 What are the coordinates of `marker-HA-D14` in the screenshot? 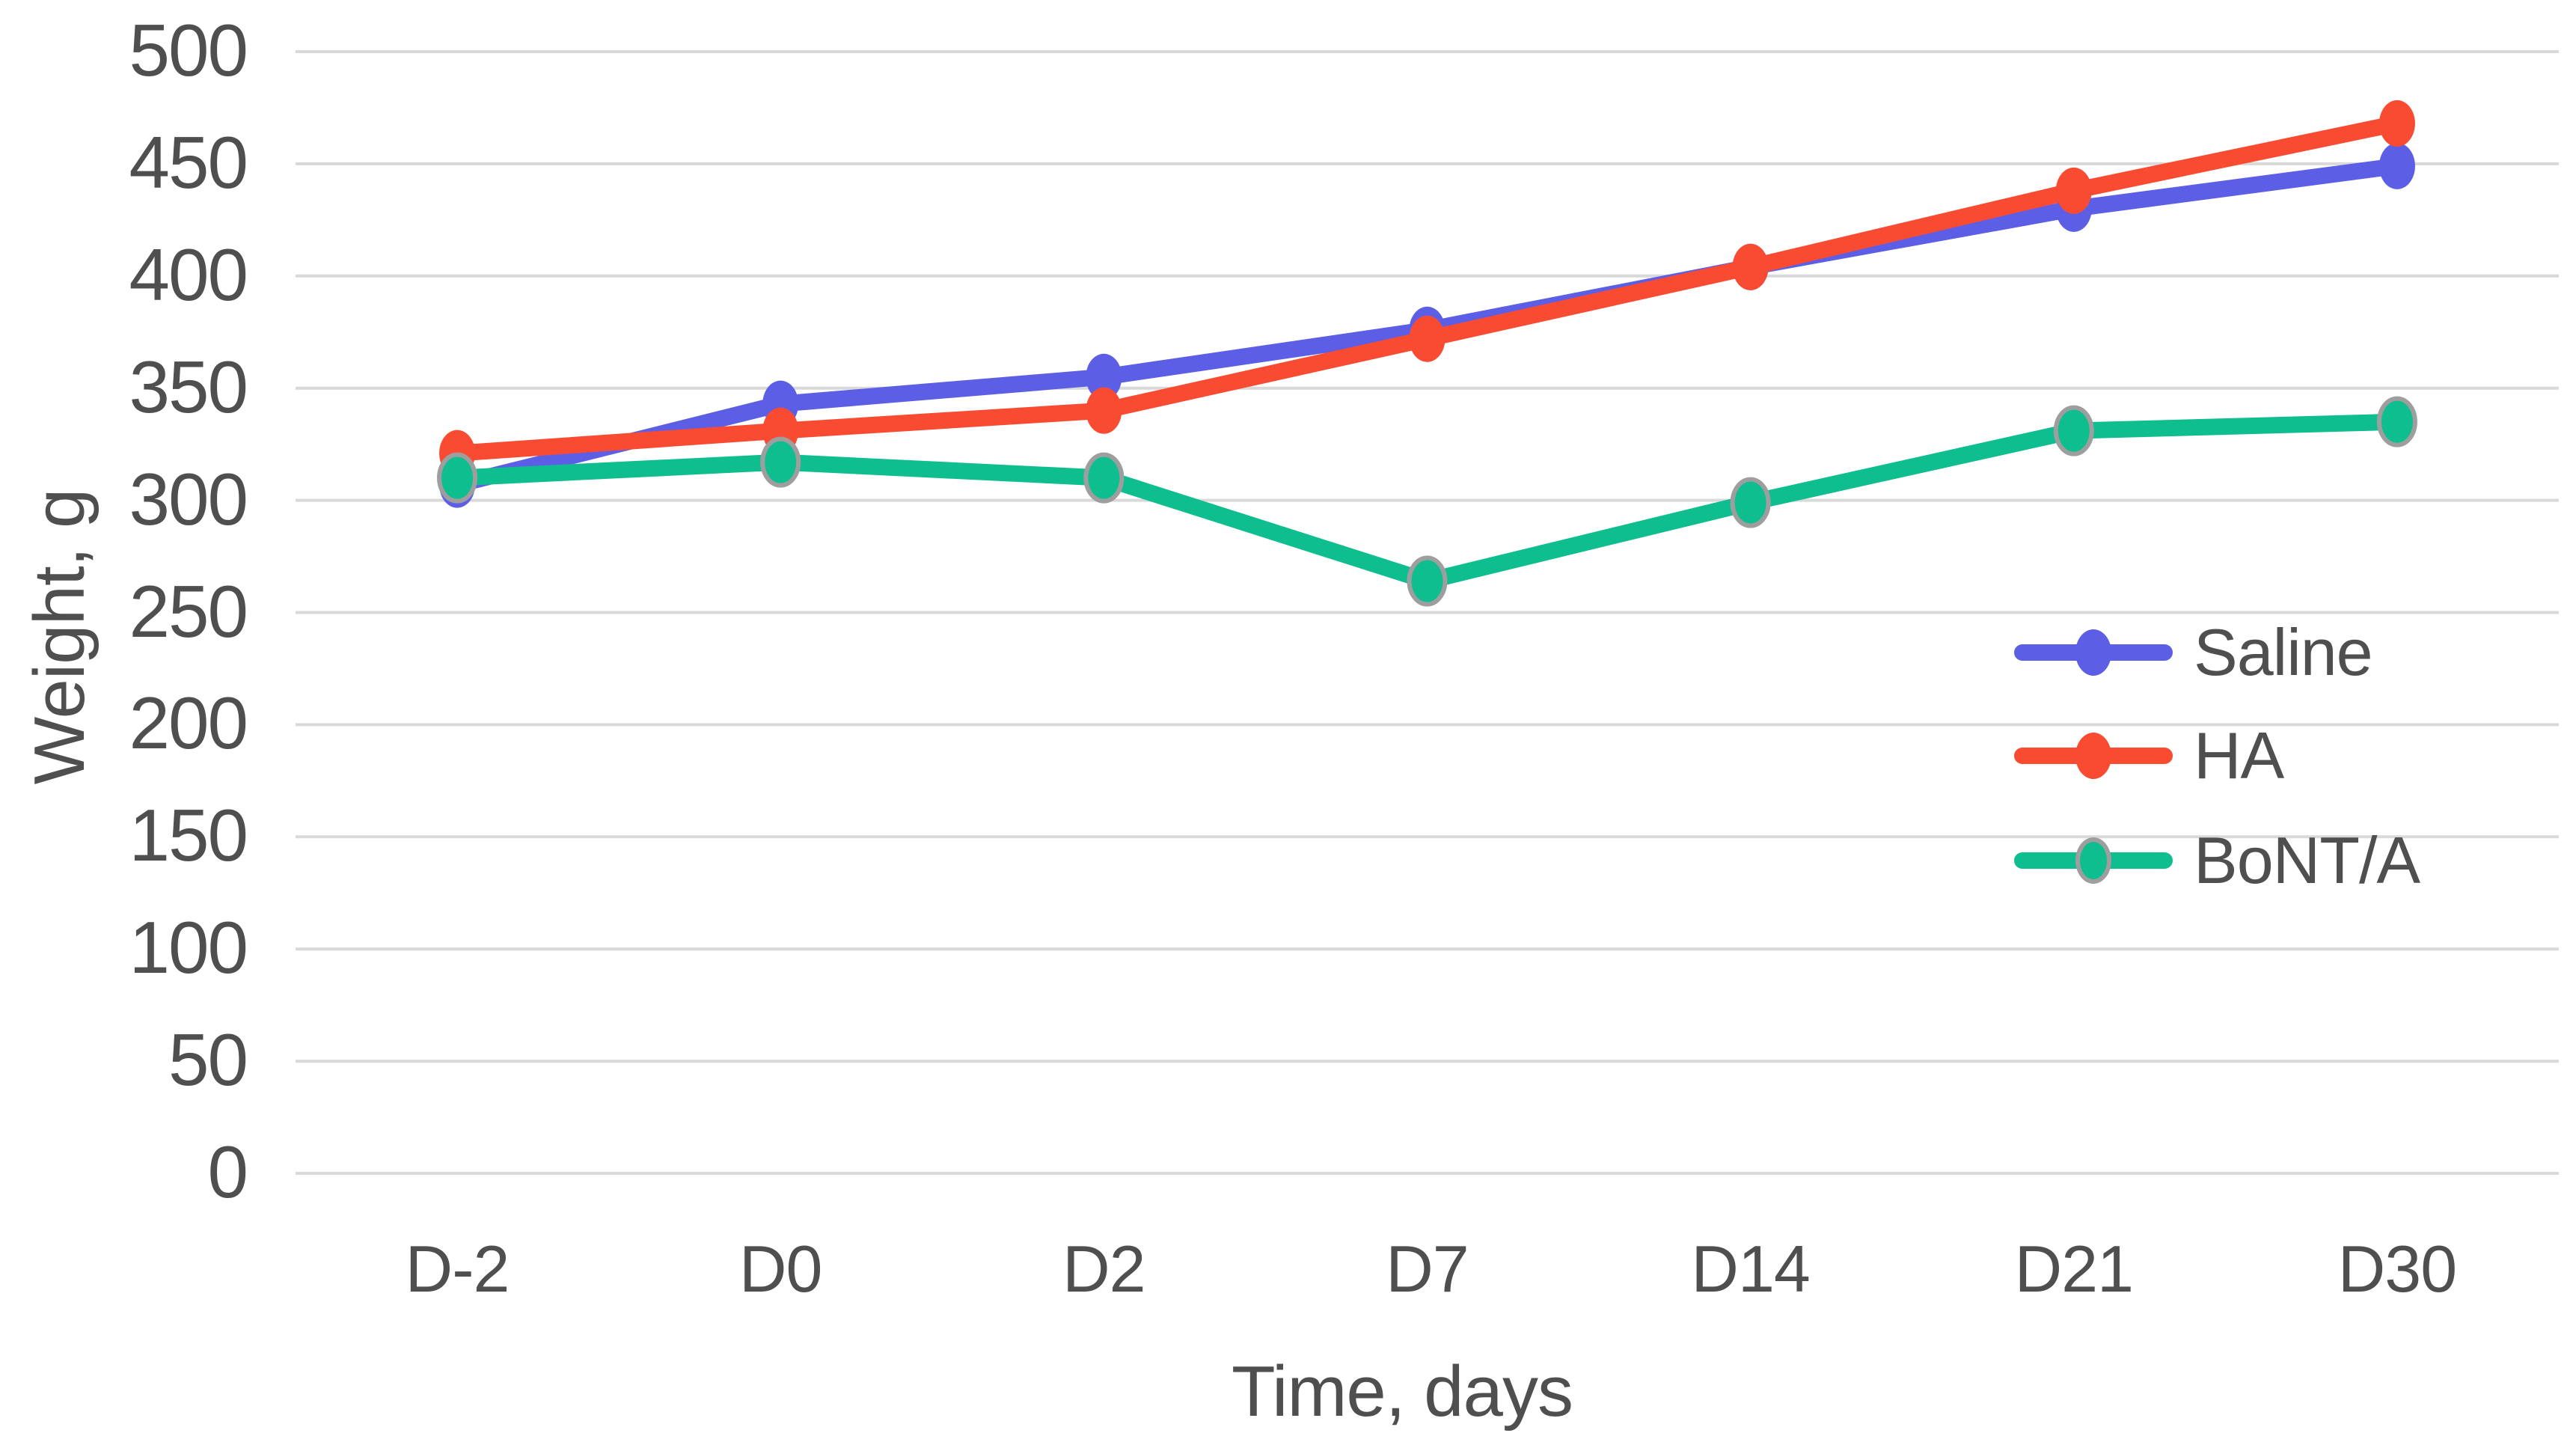 It's located at (1750, 266).